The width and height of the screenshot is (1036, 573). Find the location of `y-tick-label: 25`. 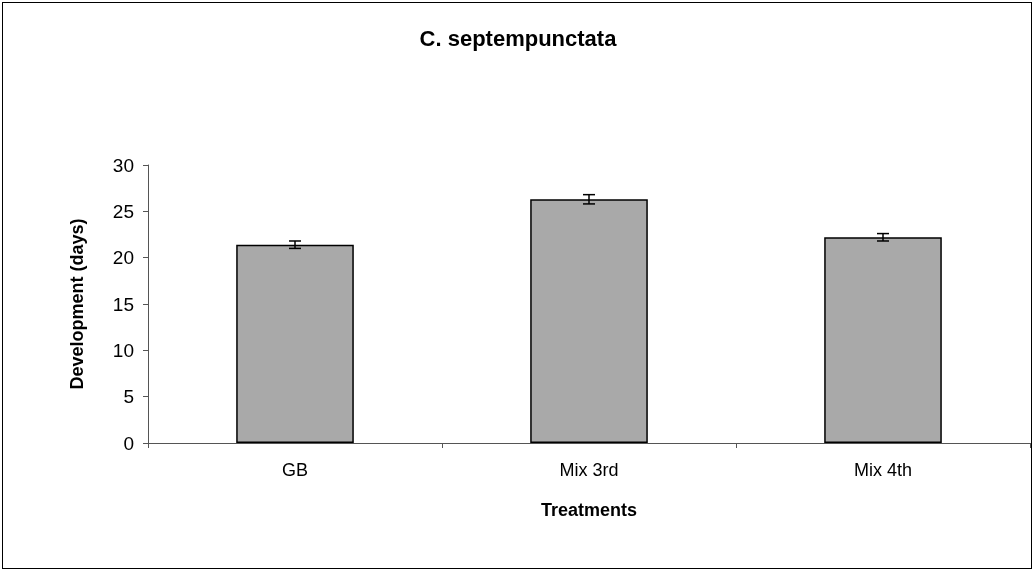

y-tick-label: 25 is located at coordinates (123, 211).